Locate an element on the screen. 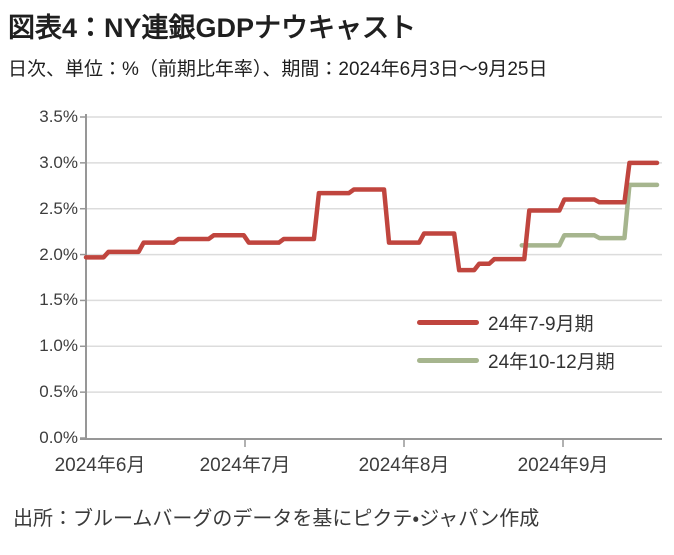  legend-item-q3: 24年7-9月期 is located at coordinates (516, 322).